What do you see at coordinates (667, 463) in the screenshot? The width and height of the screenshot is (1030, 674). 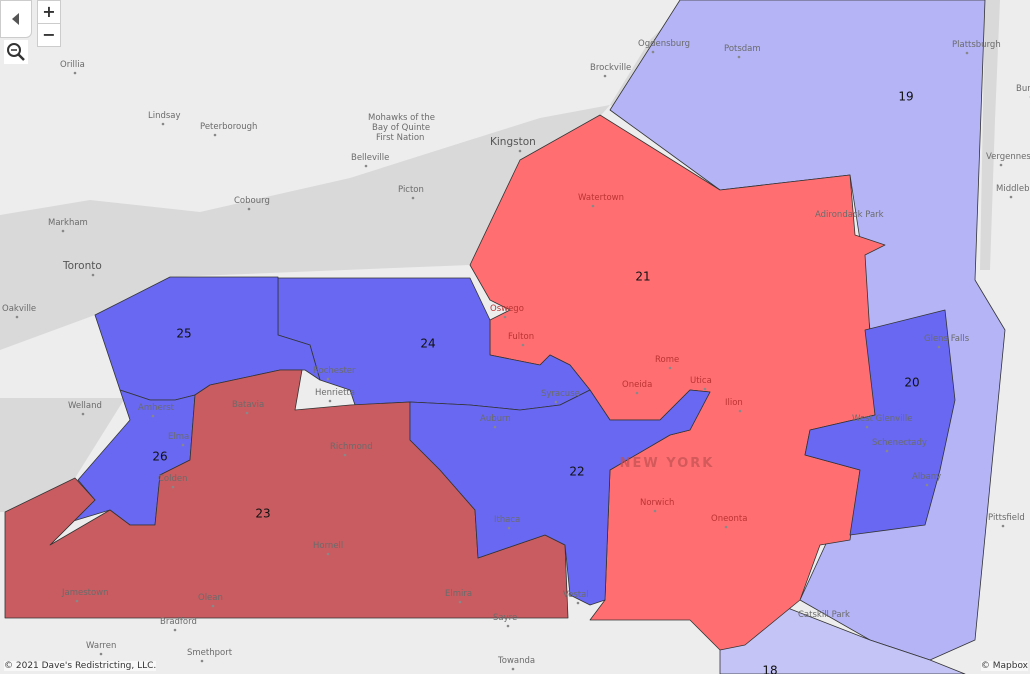 I see `state-label: NEW YORK` at bounding box center [667, 463].